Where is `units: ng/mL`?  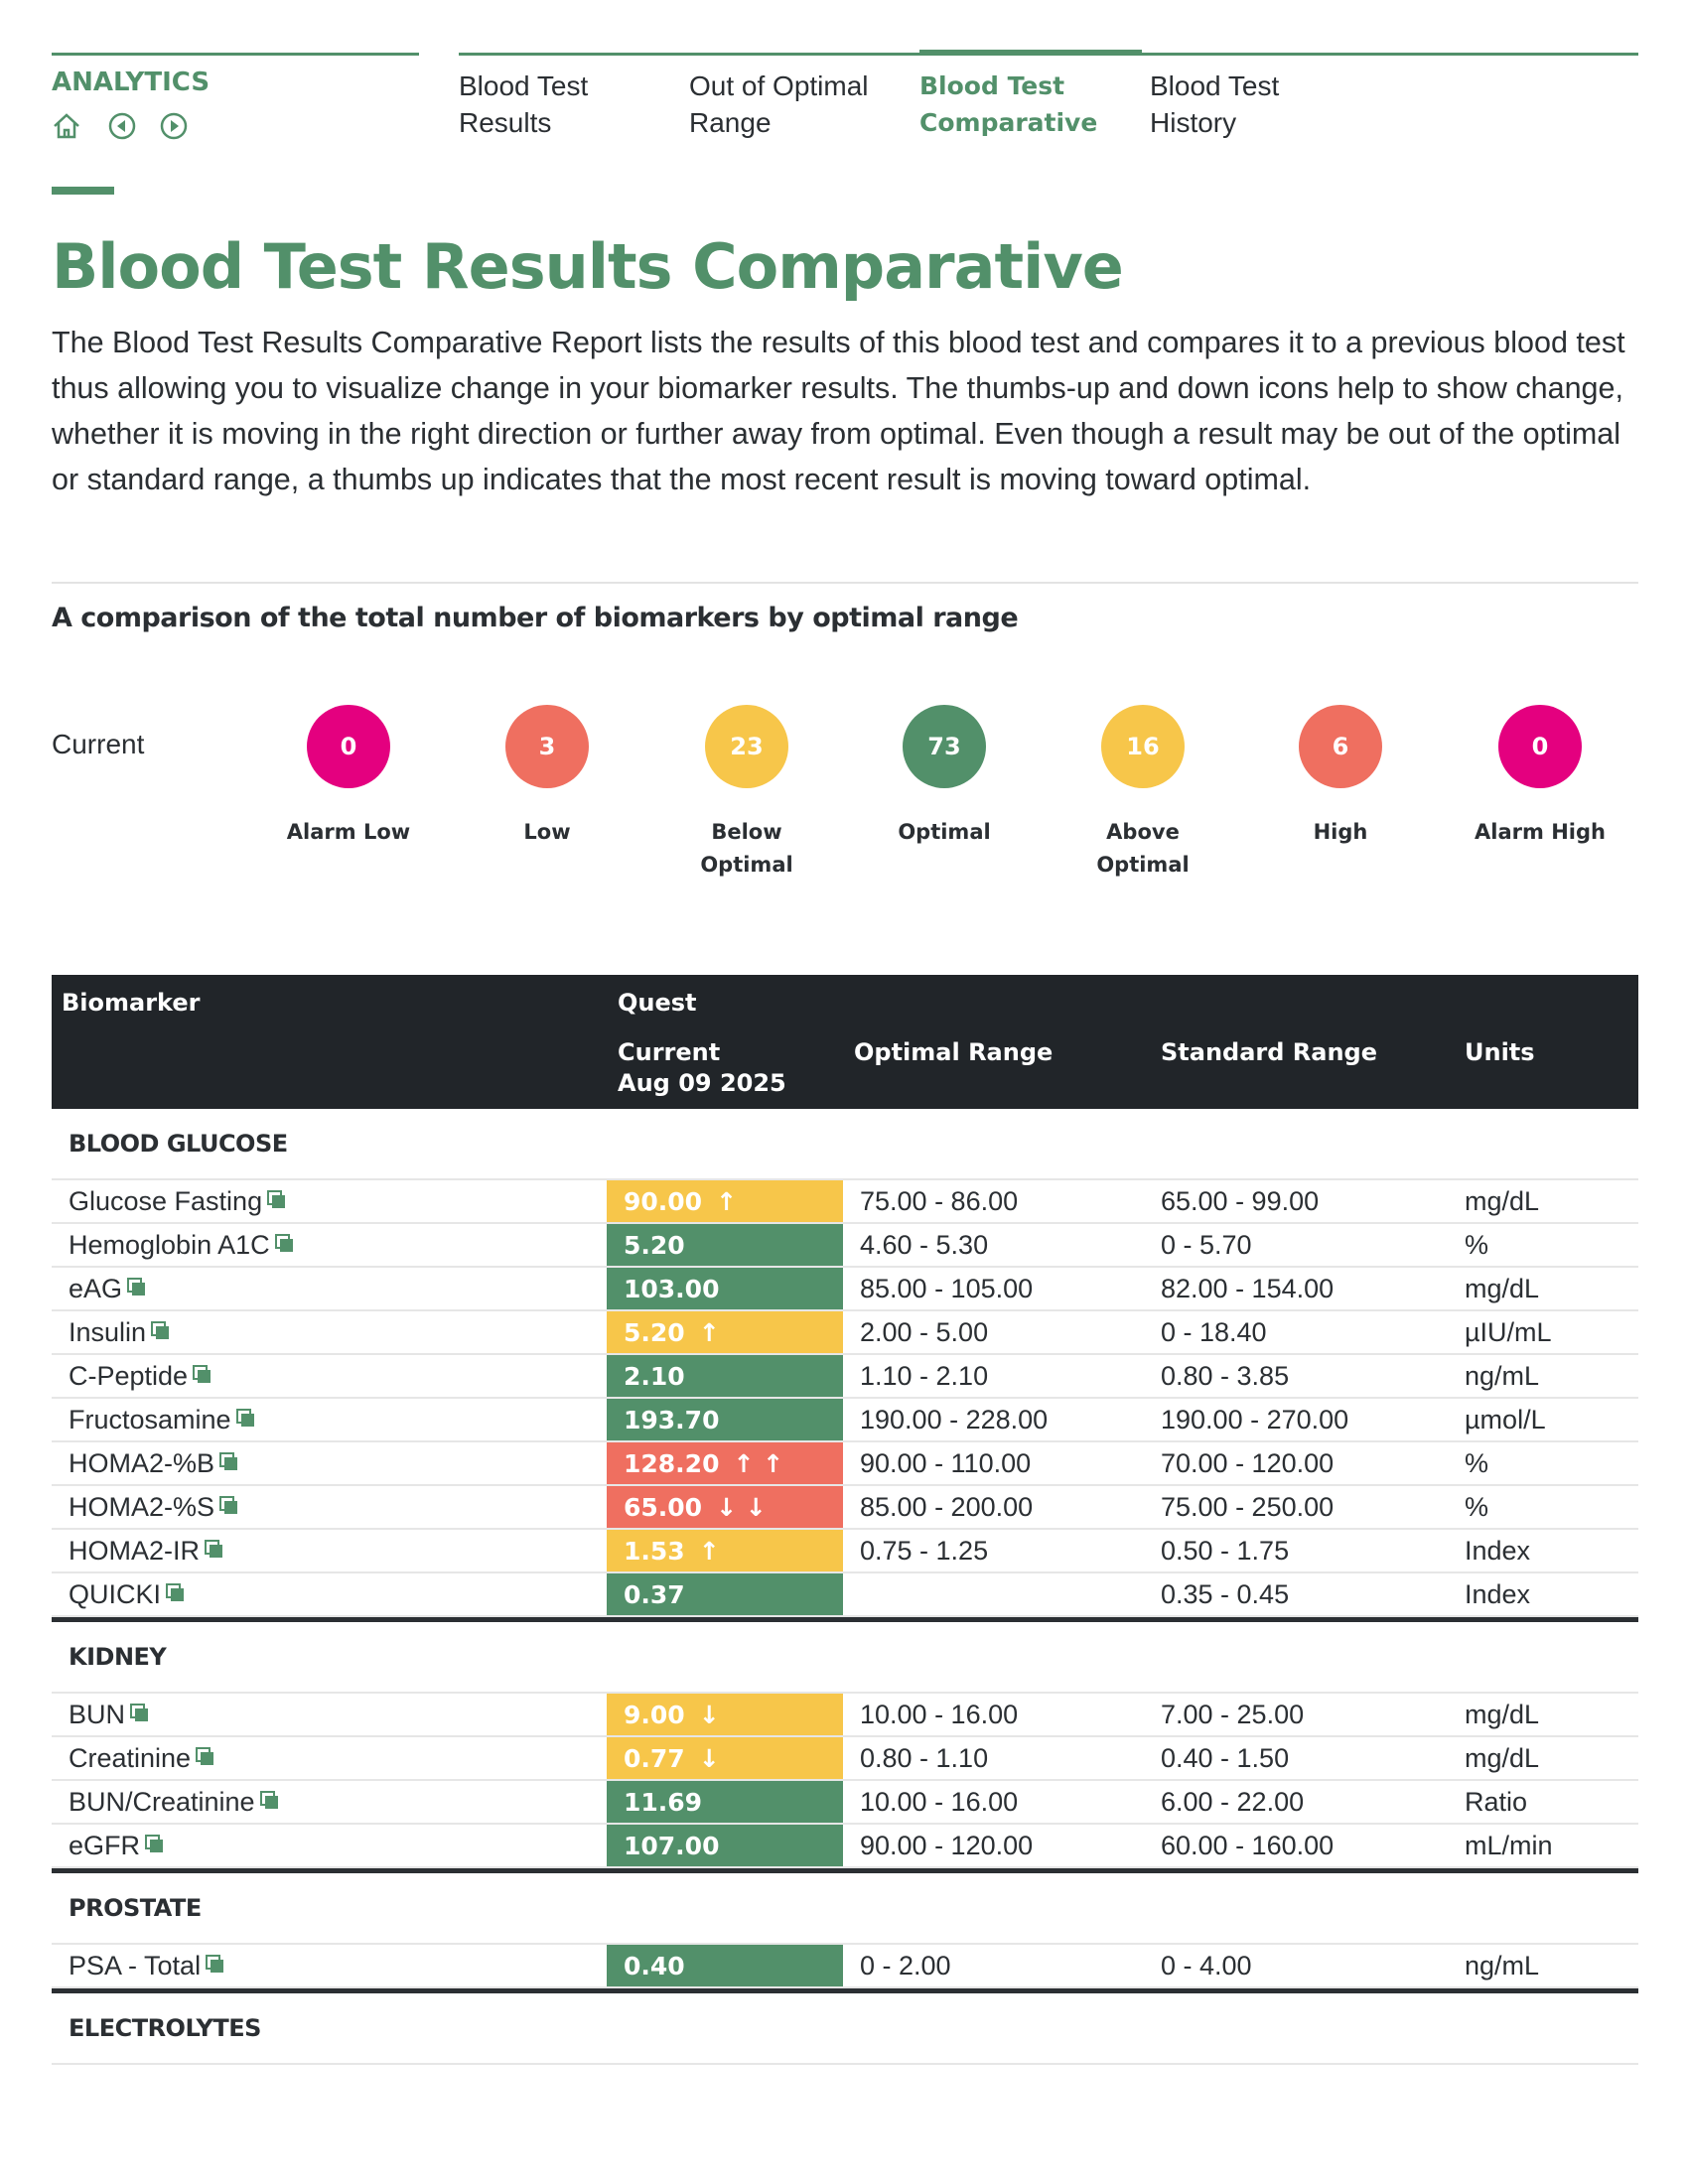 units: ng/mL is located at coordinates (1502, 1965).